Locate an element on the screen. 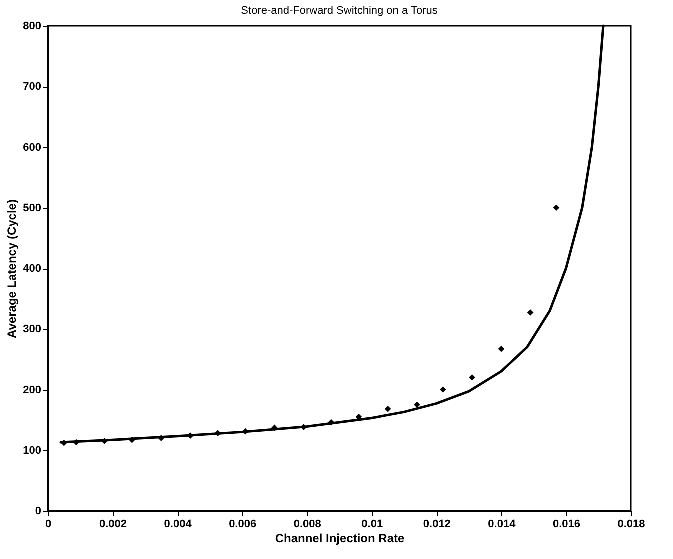  x-tick-label: 0.012 is located at coordinates (437, 524).